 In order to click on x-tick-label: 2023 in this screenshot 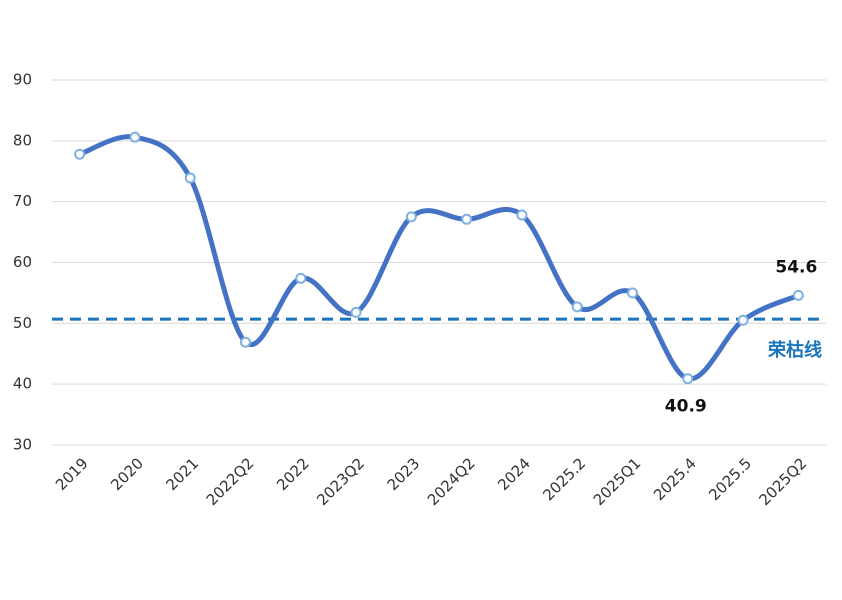, I will do `click(404, 474)`.